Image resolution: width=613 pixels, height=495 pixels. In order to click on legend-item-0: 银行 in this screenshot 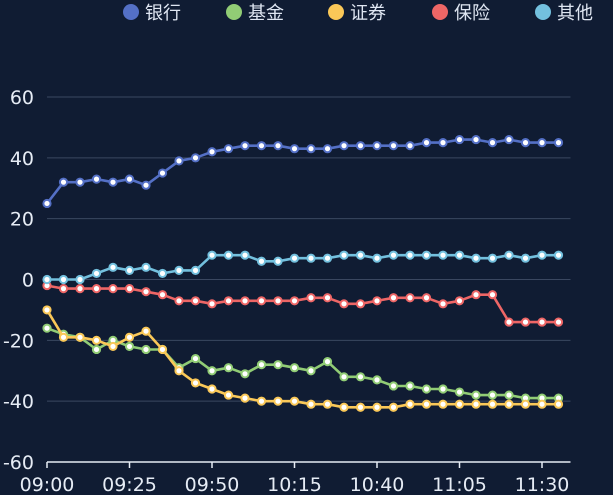, I will do `click(152, 13)`.